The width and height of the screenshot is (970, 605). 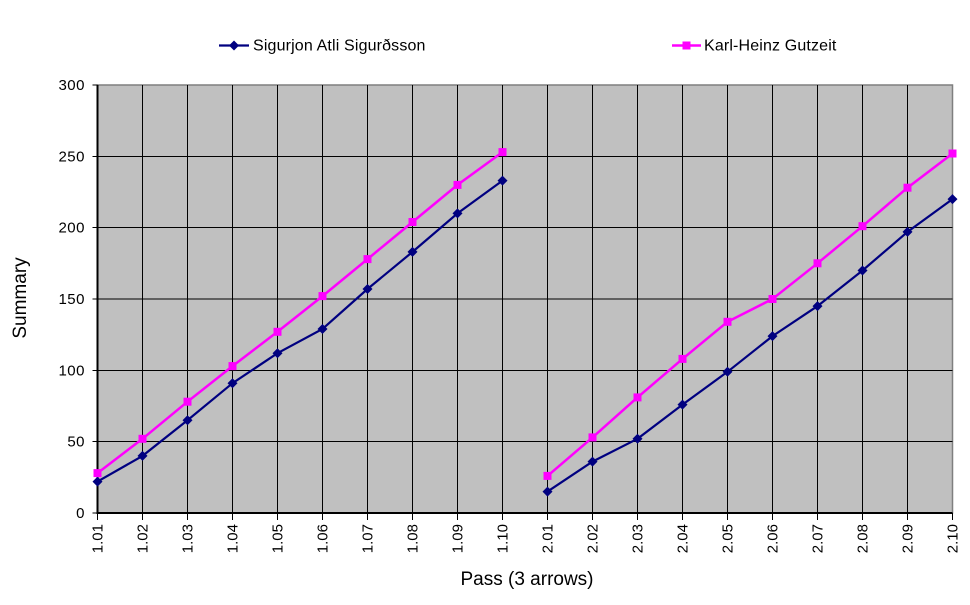 What do you see at coordinates (323, 538) in the screenshot?
I see `svg-text: 1.06` at bounding box center [323, 538].